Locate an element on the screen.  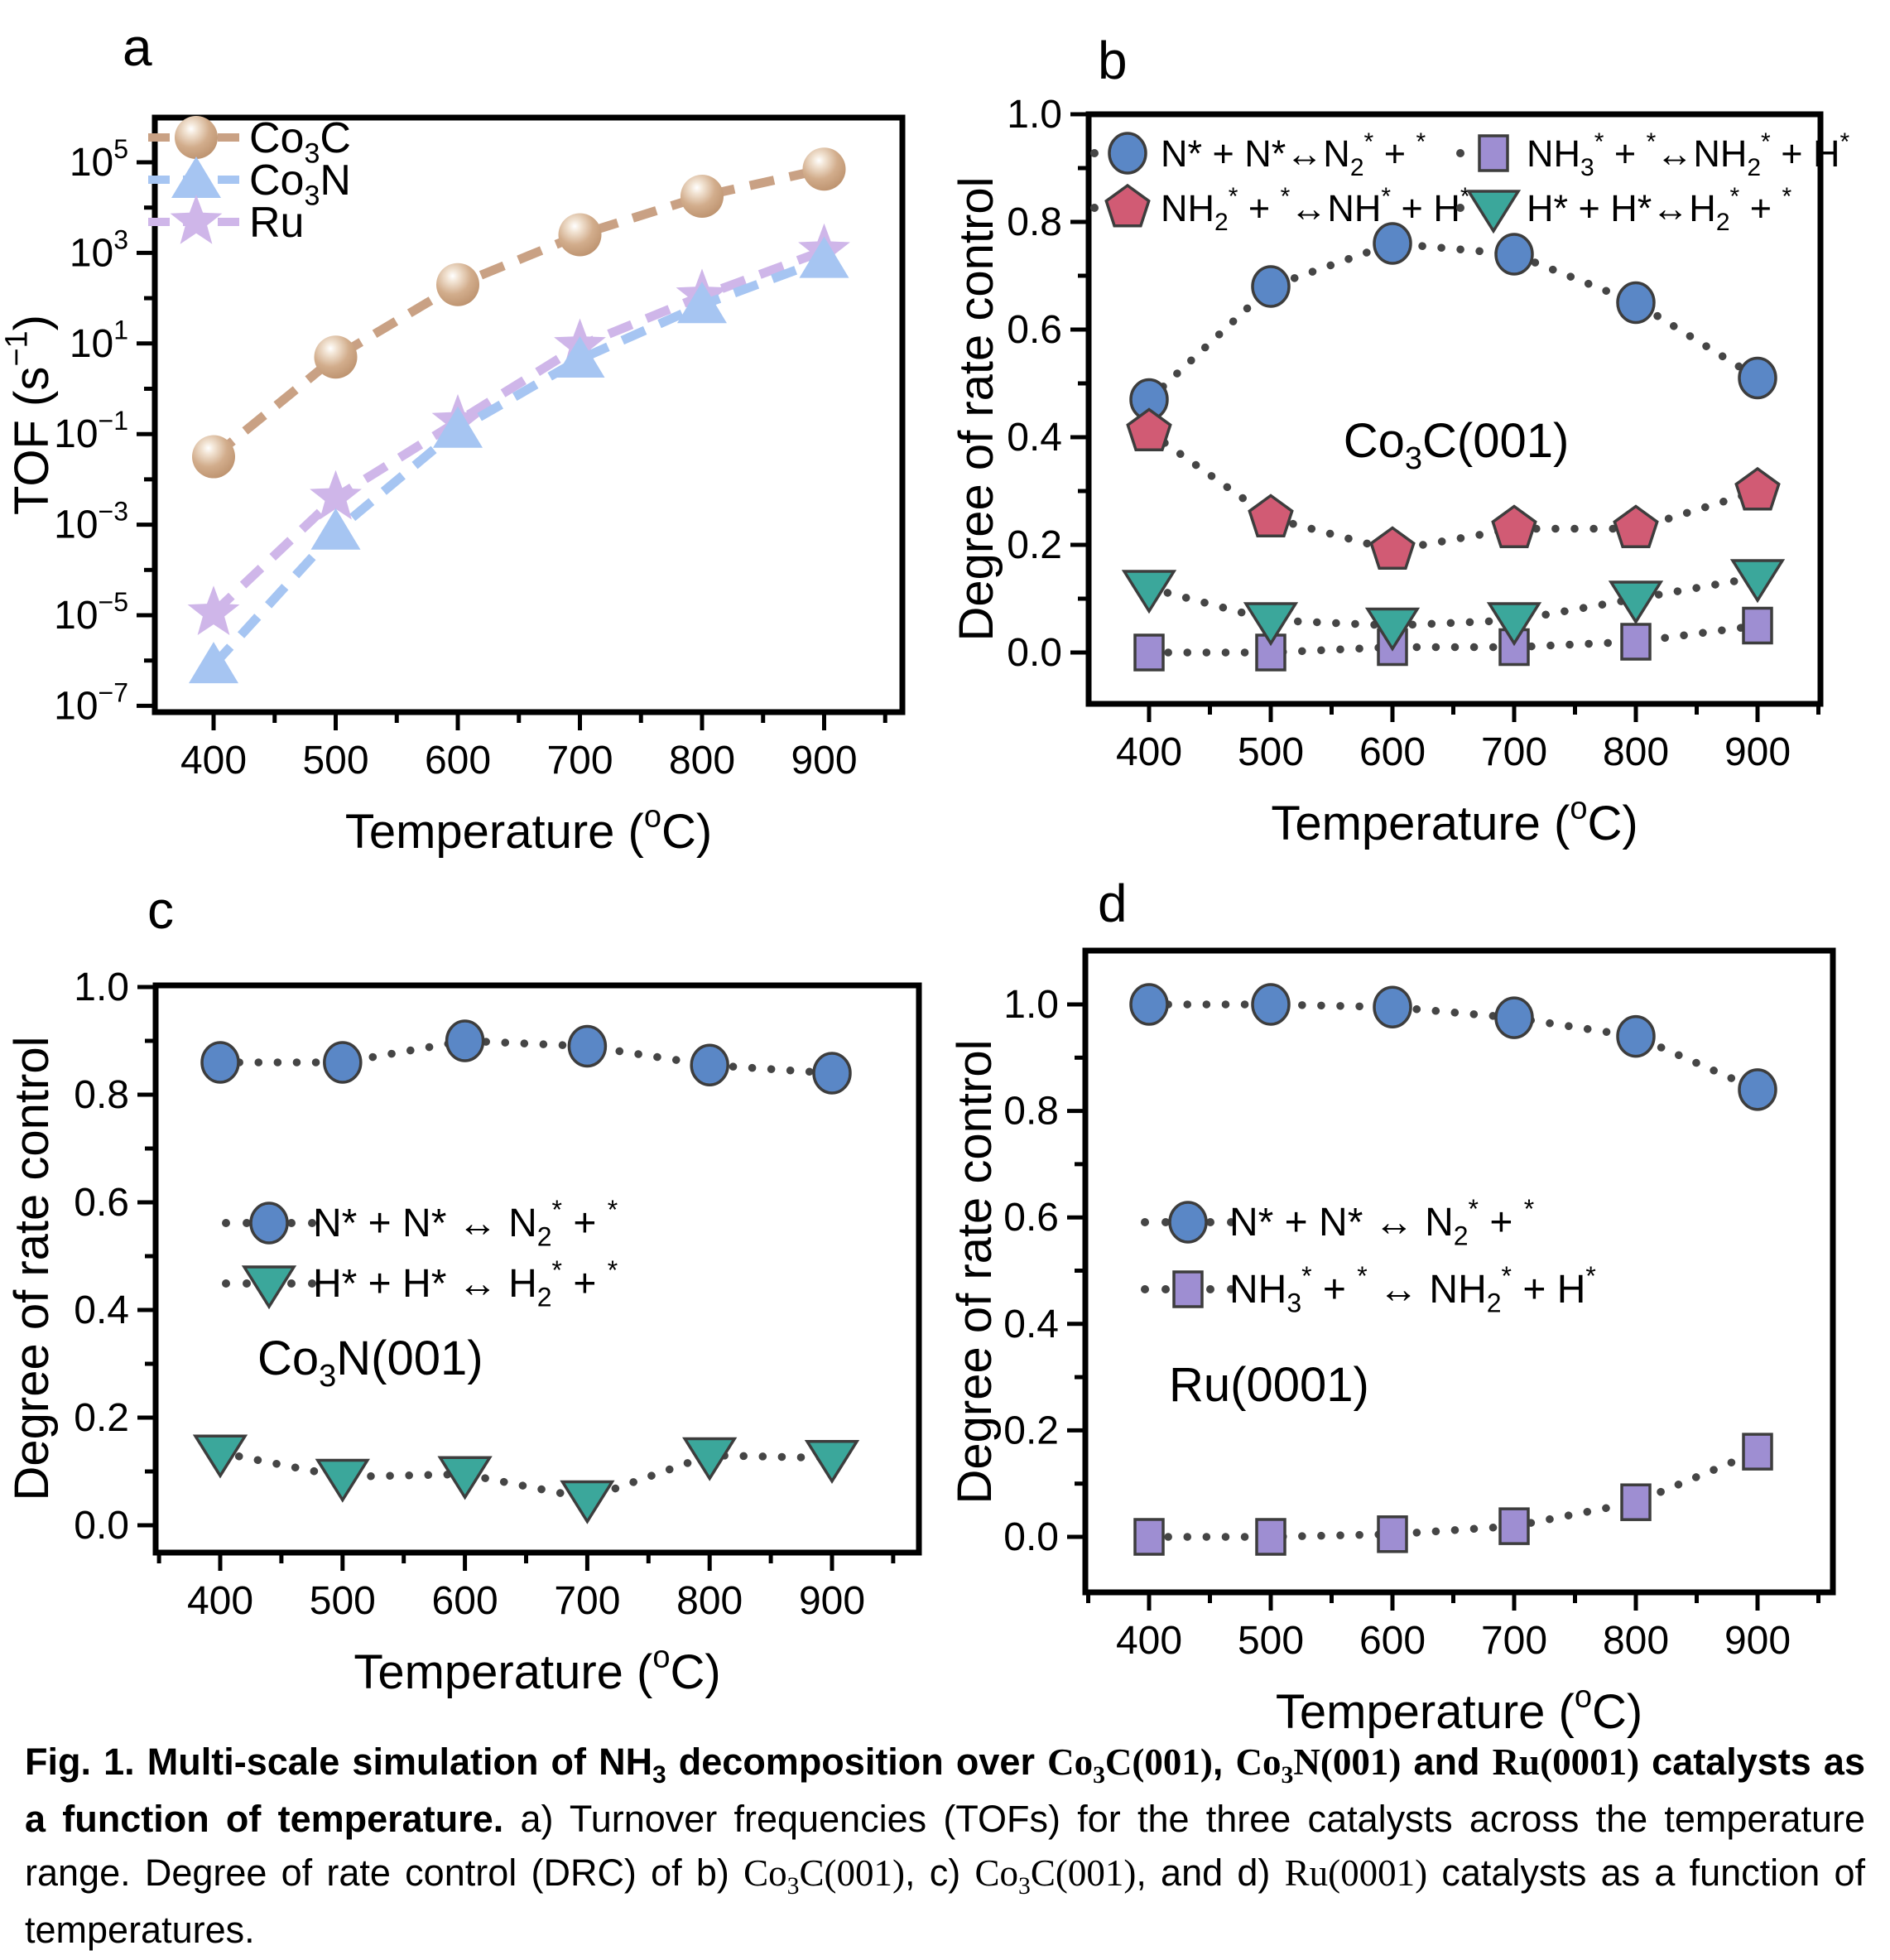
legend-label: Ru is located at coordinates (276, 223).